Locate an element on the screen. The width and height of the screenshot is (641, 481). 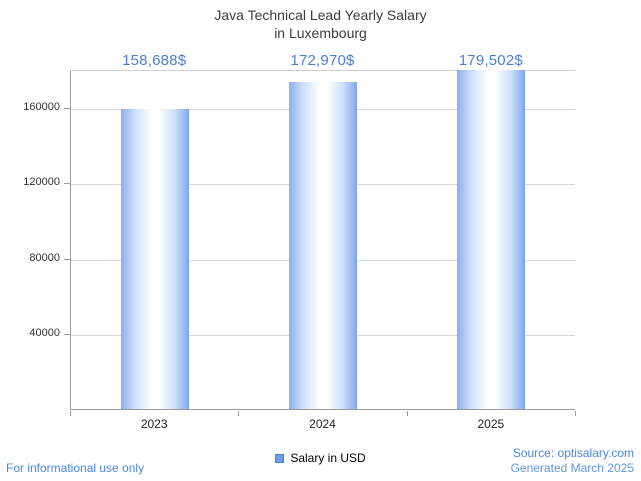
y-tick-label: 40000 is located at coordinates (44, 333).